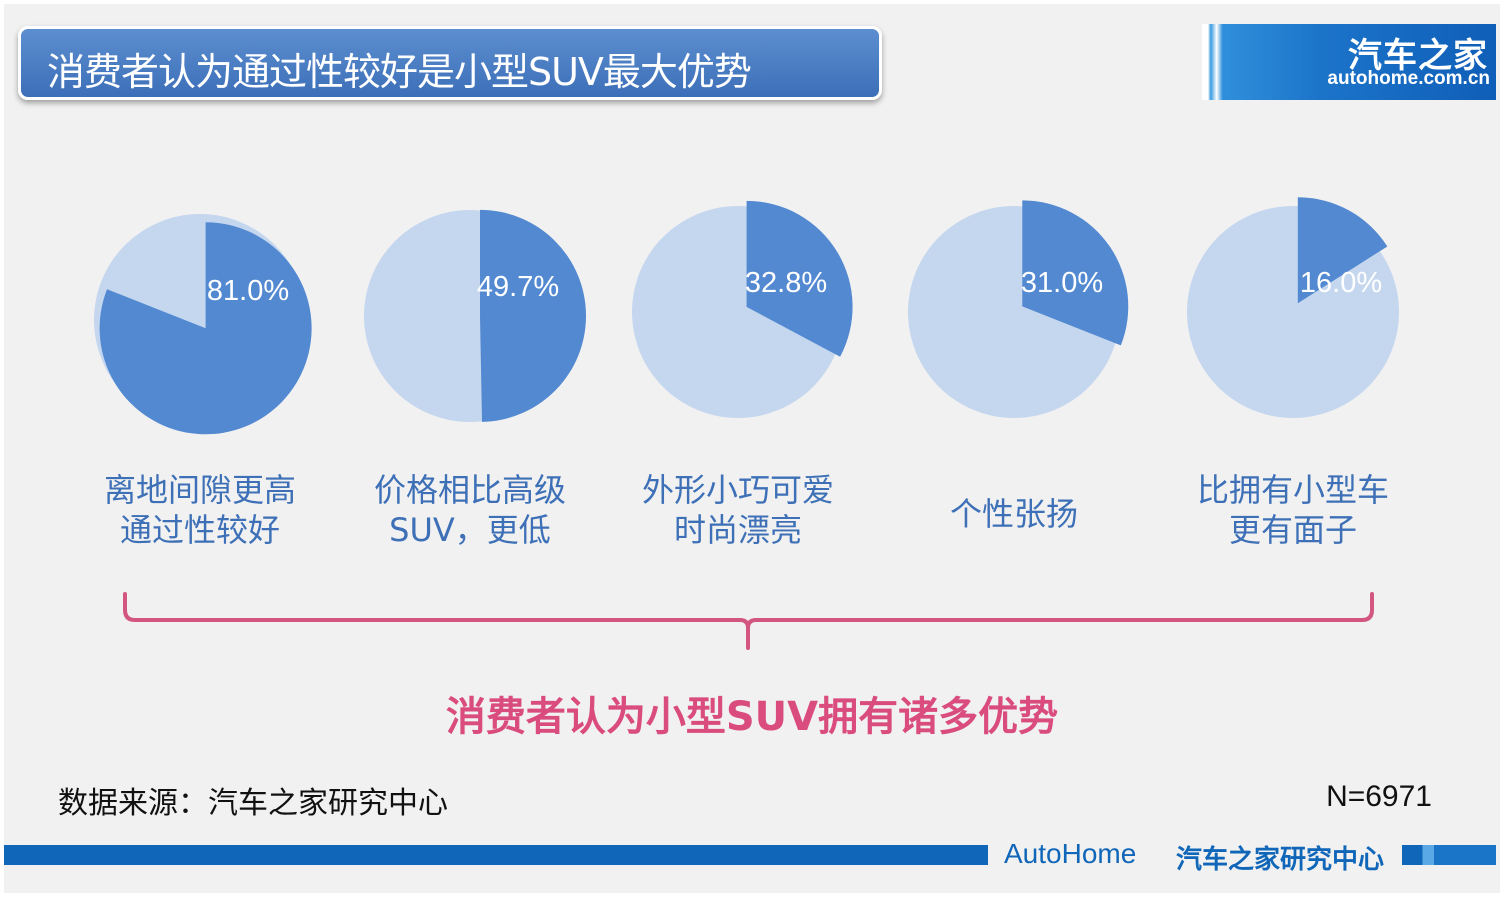 This screenshot has height=897, width=1504. I want to click on pie-2-label-line: SUV，更低, so click(470, 530).